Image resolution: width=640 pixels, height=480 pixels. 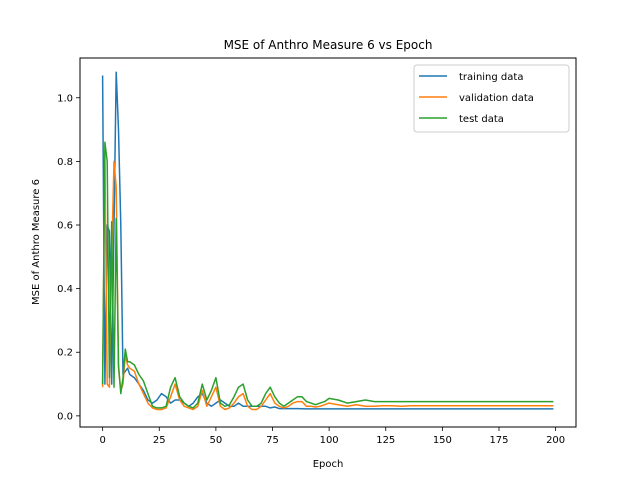 I want to click on x-tick-label: 150, so click(x=442, y=440).